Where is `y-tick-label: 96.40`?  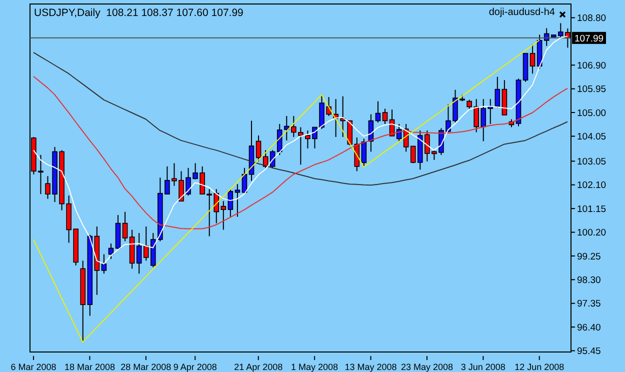 y-tick-label: 96.40 is located at coordinates (589, 328).